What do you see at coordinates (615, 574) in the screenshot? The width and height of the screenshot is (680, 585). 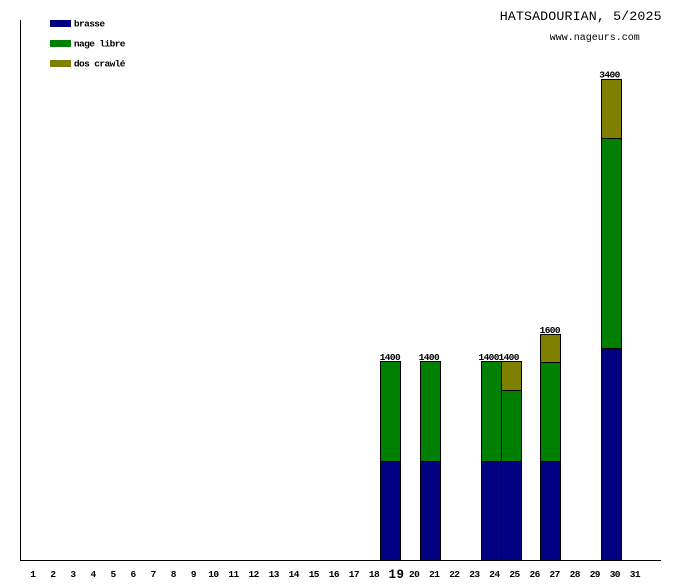 I see `svg-text: 30` at bounding box center [615, 574].